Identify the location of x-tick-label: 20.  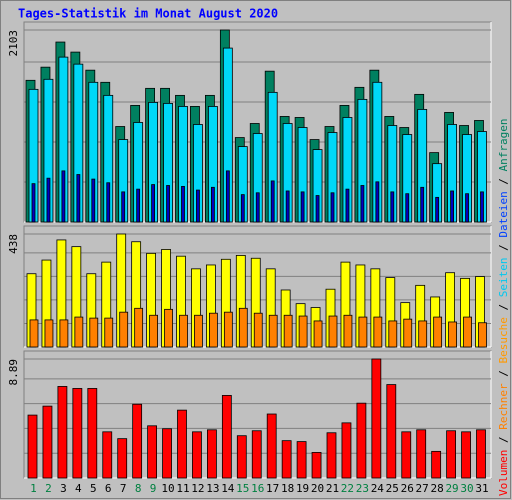
(317, 488).